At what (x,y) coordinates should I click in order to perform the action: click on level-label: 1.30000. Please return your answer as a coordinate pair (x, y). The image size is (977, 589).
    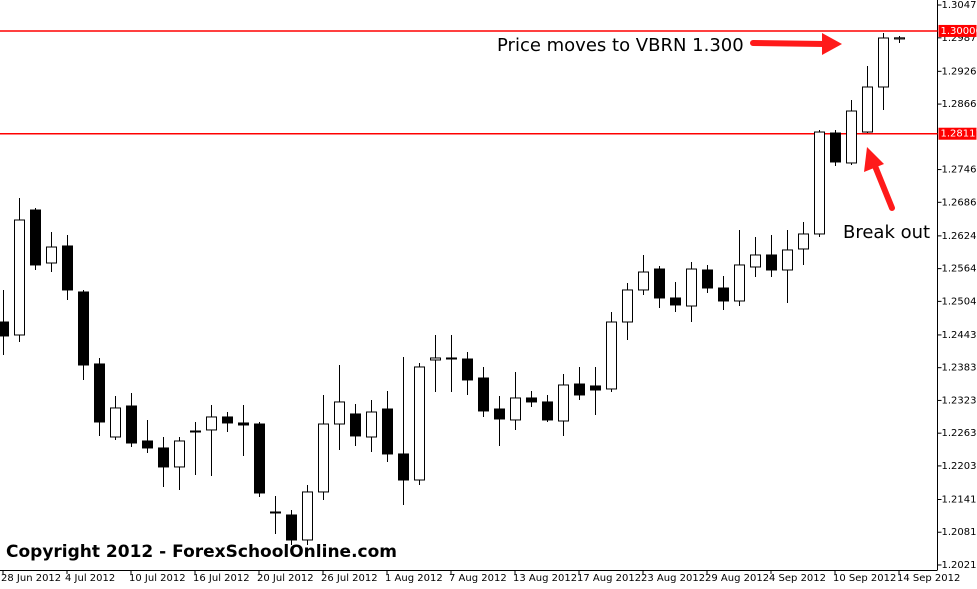
    Looking at the image, I should click on (959, 31).